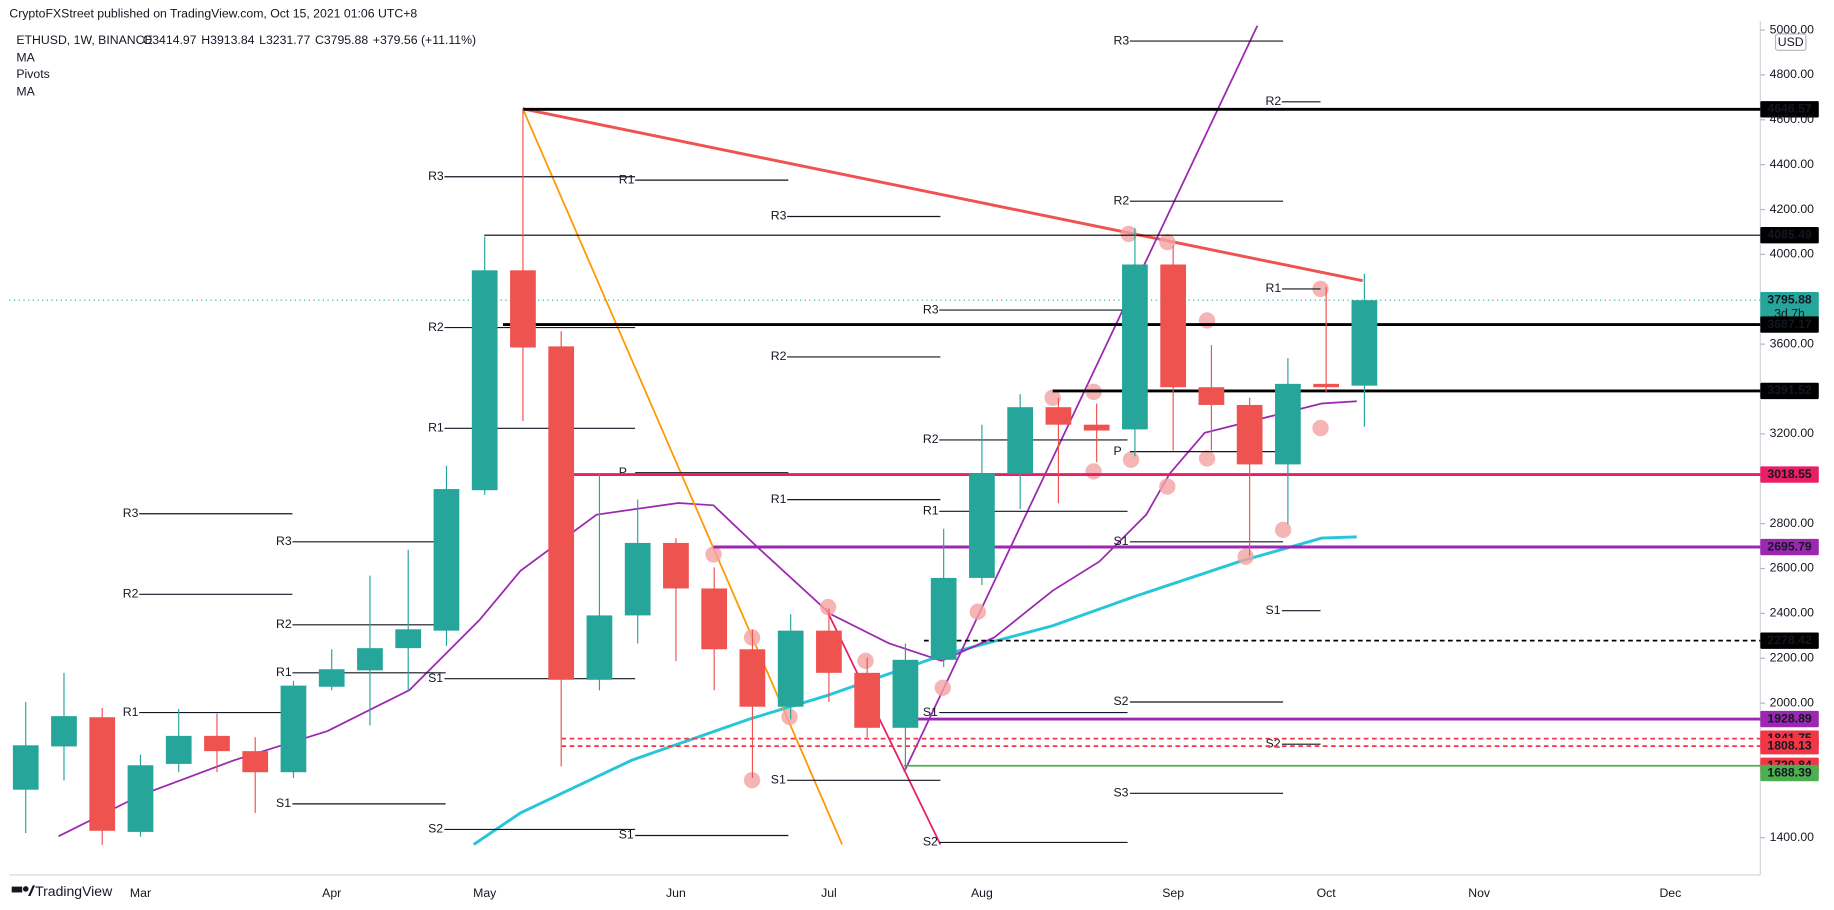 The height and width of the screenshot is (910, 1834). What do you see at coordinates (74, 891) in the screenshot?
I see `brand: TradingView` at bounding box center [74, 891].